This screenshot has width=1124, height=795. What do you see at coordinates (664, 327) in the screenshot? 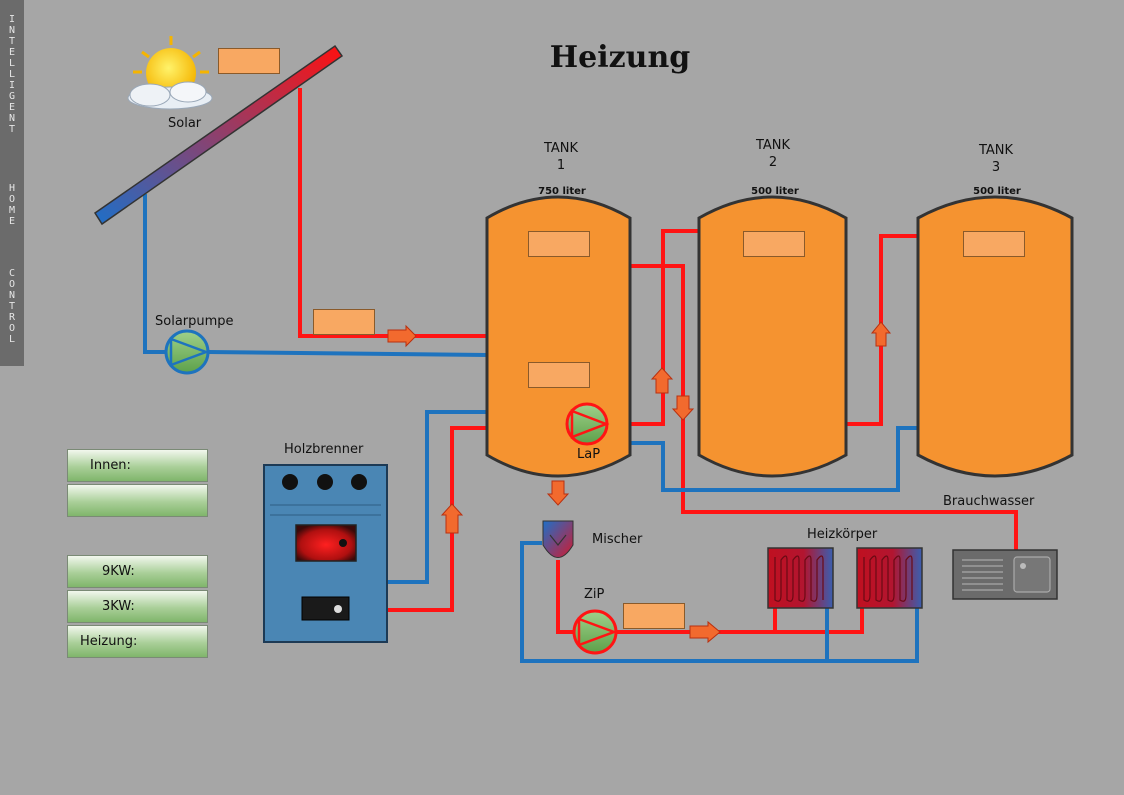
I see `pipe-t1-t2-hot` at bounding box center [664, 327].